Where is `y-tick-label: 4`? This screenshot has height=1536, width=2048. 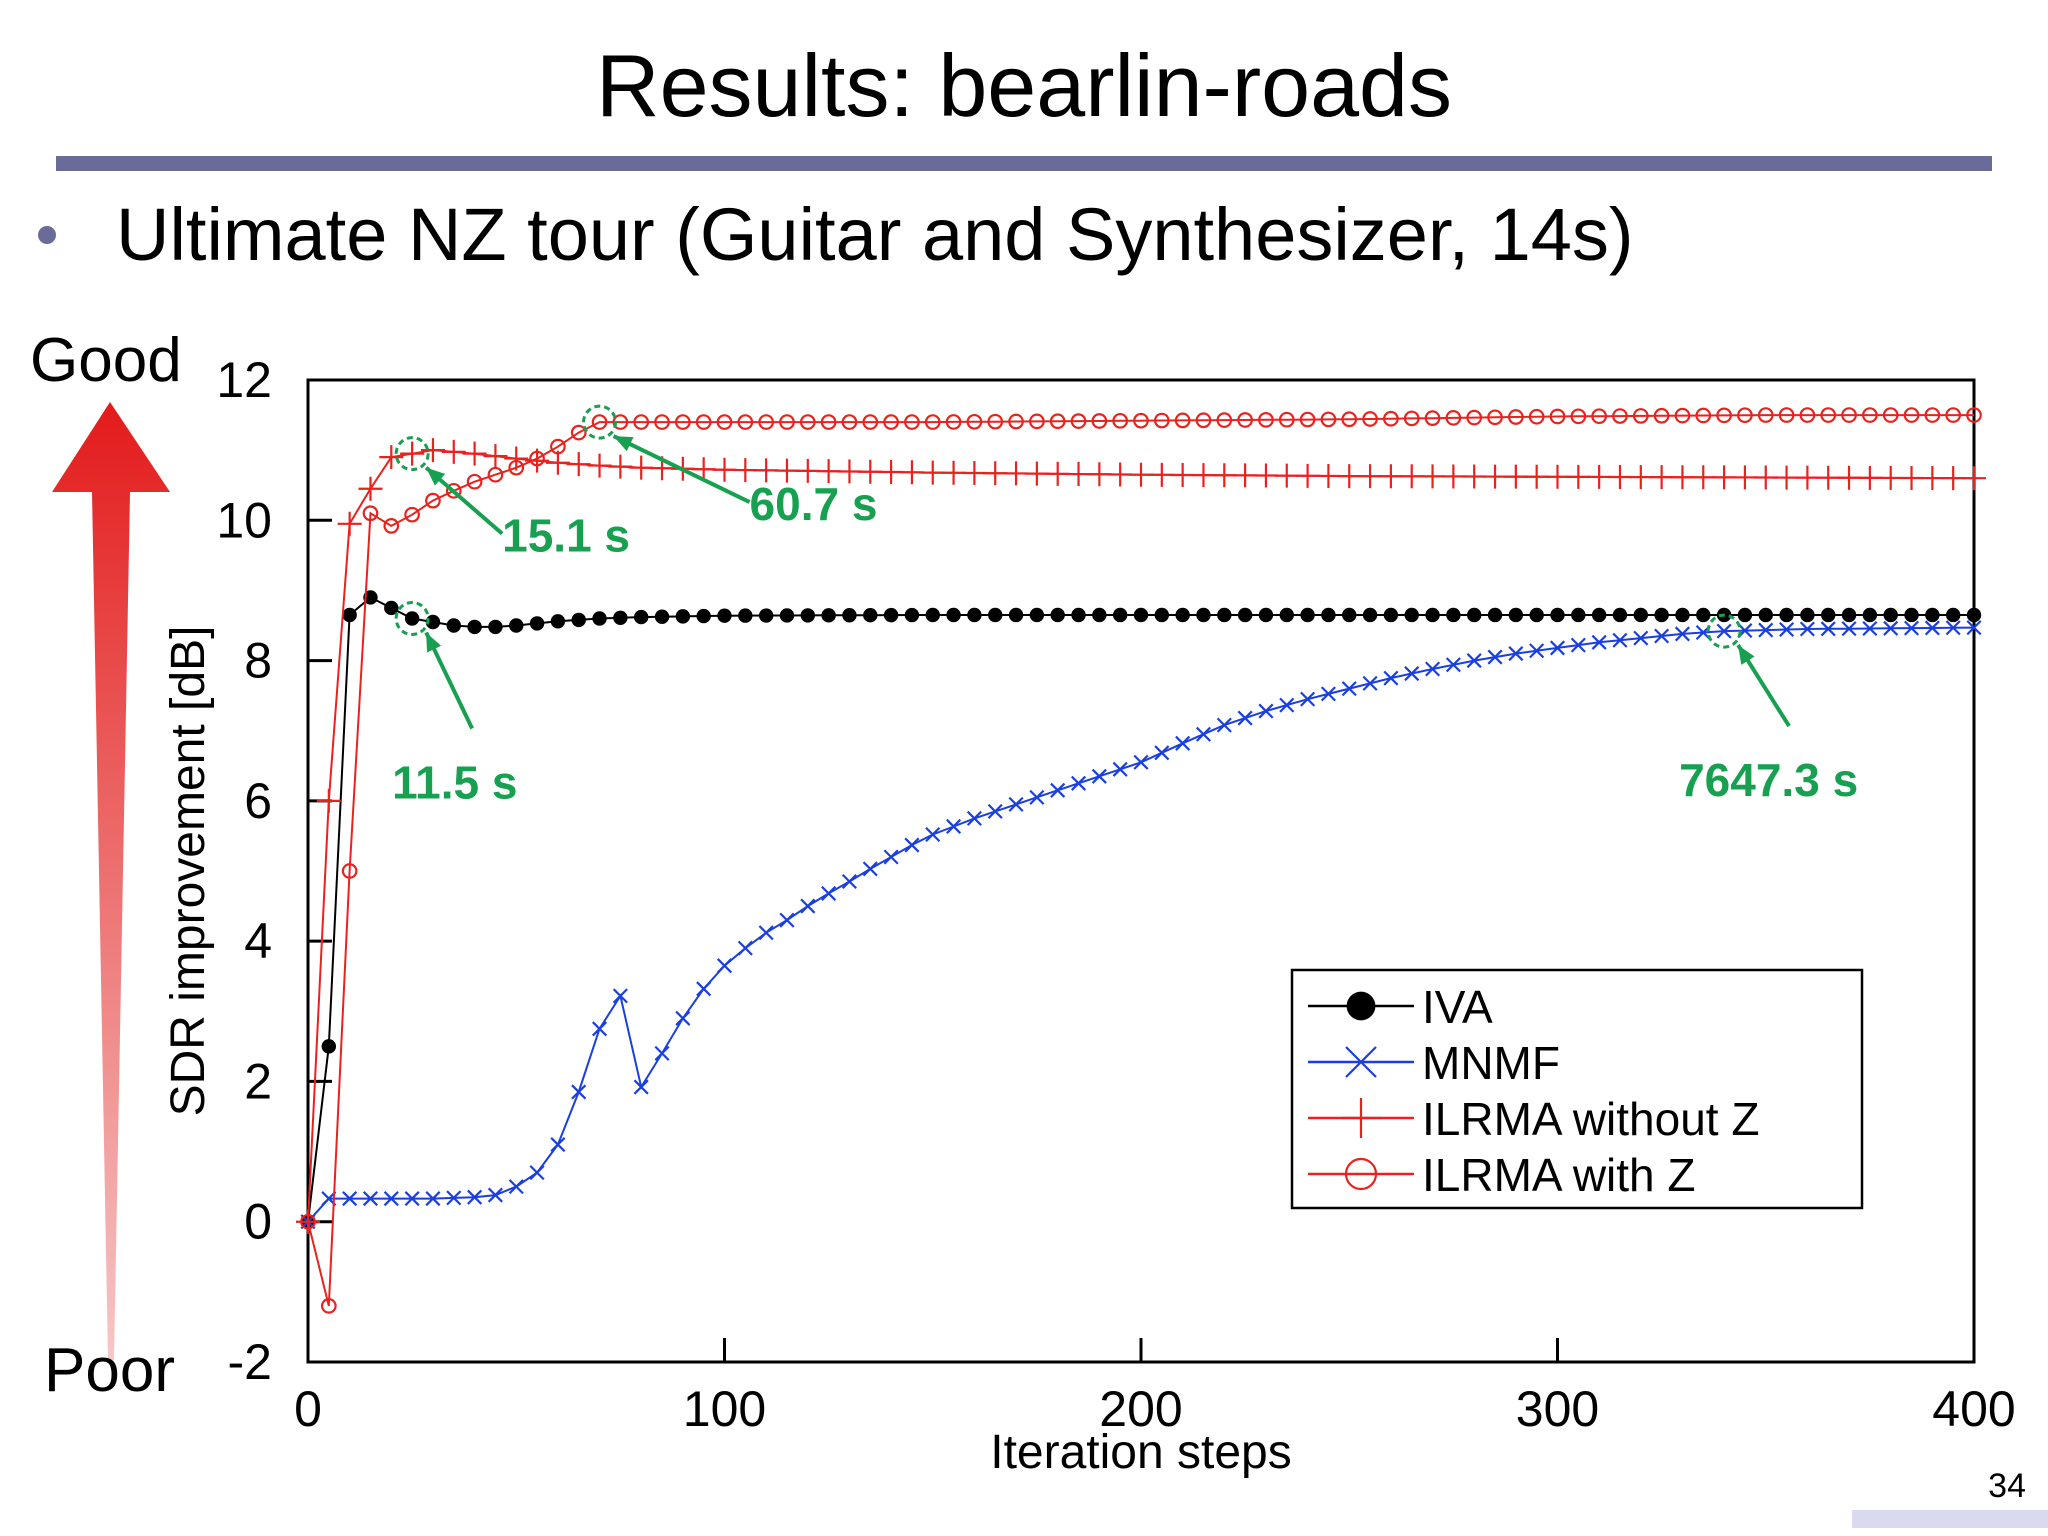 y-tick-label: 4 is located at coordinates (258, 941).